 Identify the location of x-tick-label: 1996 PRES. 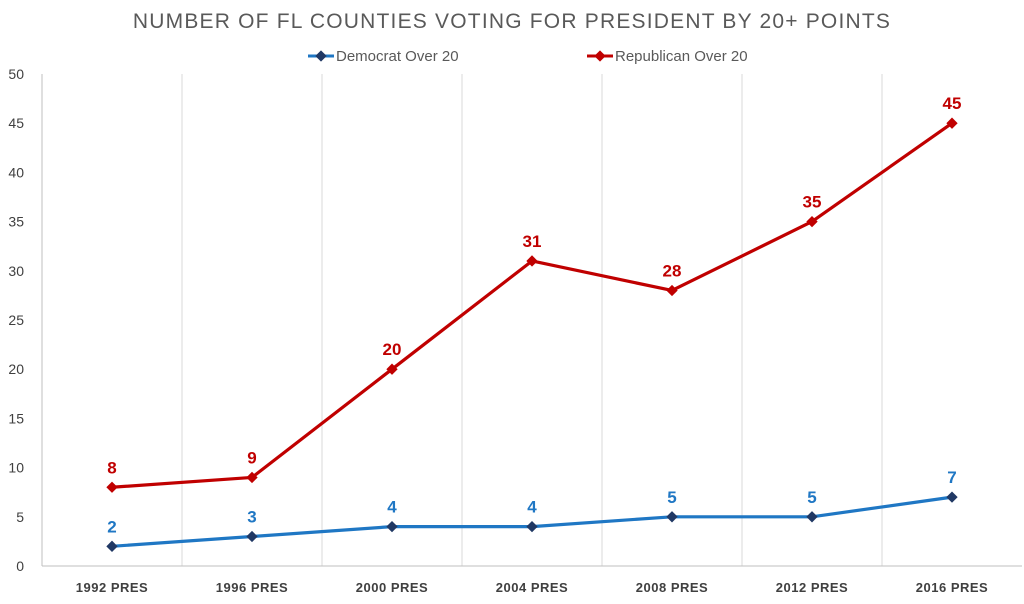
(252, 587).